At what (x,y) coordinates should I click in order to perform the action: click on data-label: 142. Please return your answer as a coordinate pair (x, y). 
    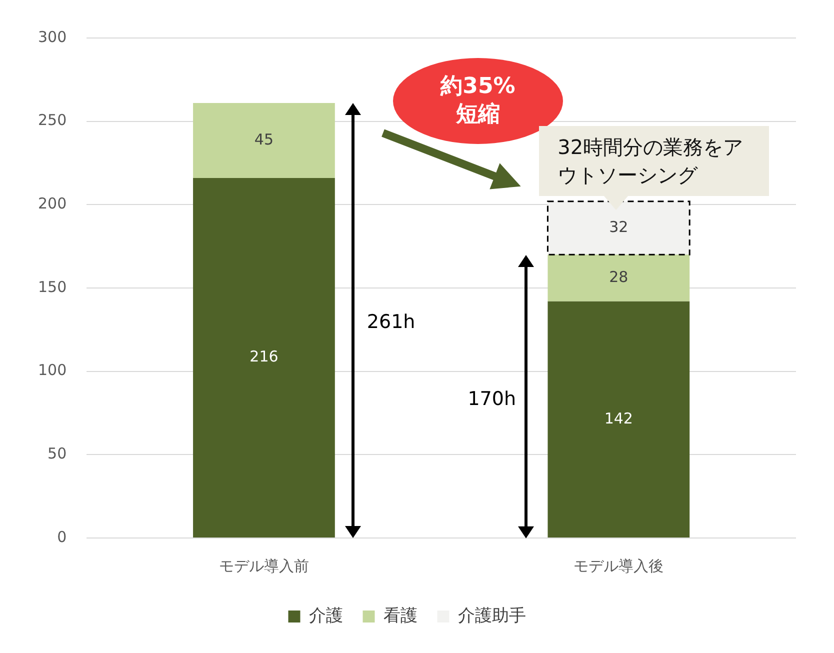
    Looking at the image, I should click on (618, 418).